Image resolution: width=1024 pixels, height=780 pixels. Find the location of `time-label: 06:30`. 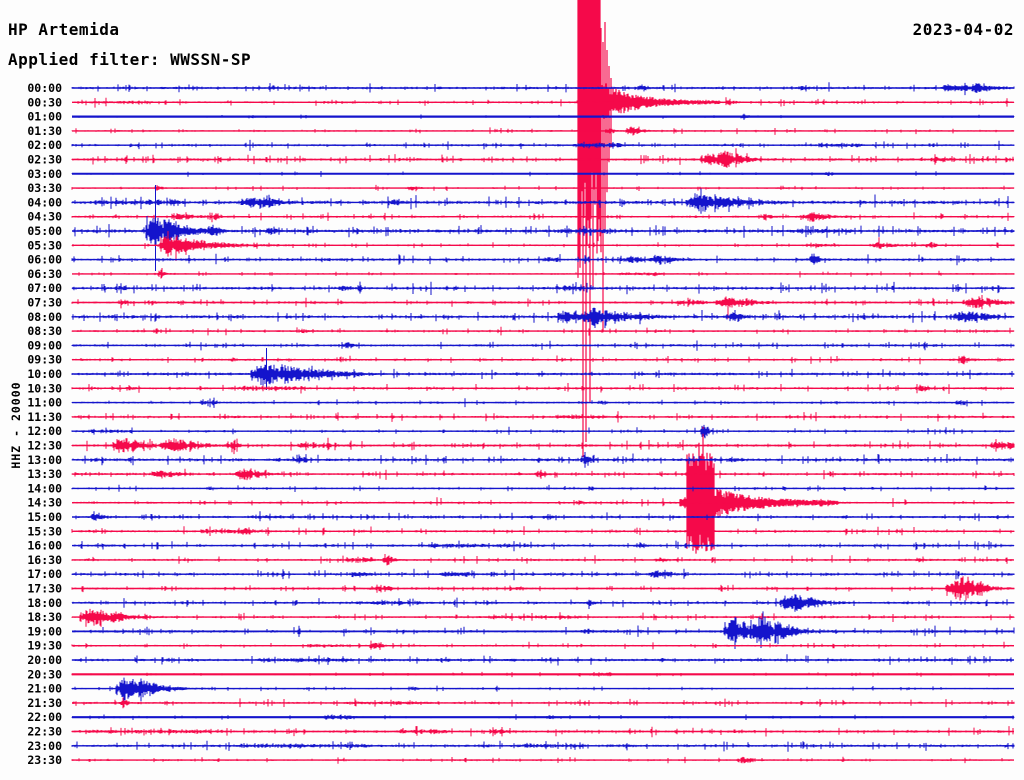

time-label: 06:30 is located at coordinates (44, 274).